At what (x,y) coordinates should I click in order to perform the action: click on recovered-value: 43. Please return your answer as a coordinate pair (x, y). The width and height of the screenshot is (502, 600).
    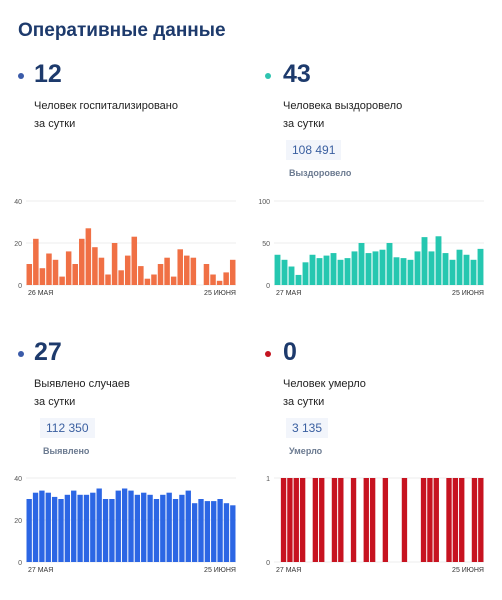
    Looking at the image, I should click on (297, 74).